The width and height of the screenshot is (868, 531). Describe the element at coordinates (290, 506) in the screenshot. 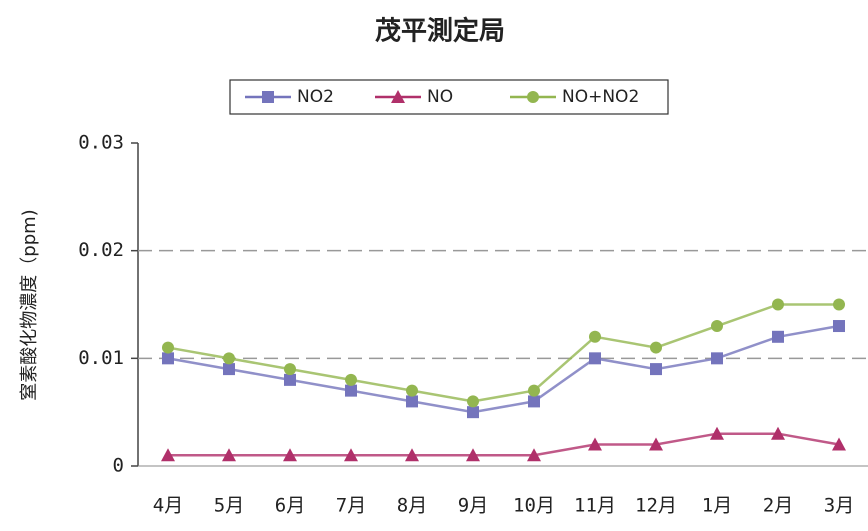

I see `x-tick-label: 6月` at that location.